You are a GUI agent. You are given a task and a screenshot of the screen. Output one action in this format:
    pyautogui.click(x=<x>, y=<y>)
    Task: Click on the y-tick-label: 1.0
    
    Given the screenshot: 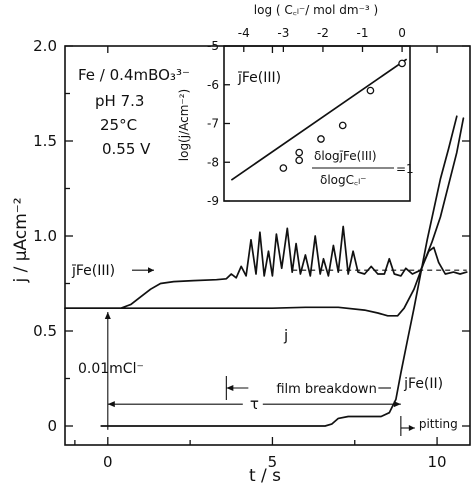 What is the action you would take?
    pyautogui.click(x=45, y=236)
    